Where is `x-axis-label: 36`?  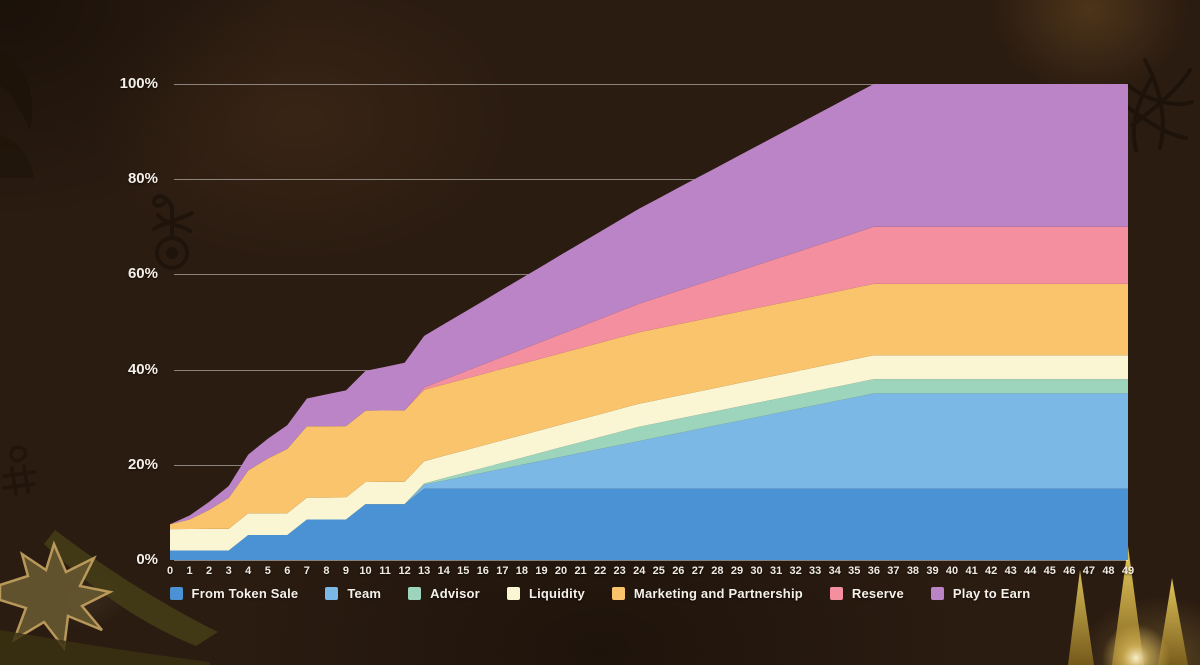 x-axis-label: 36 is located at coordinates (873, 571).